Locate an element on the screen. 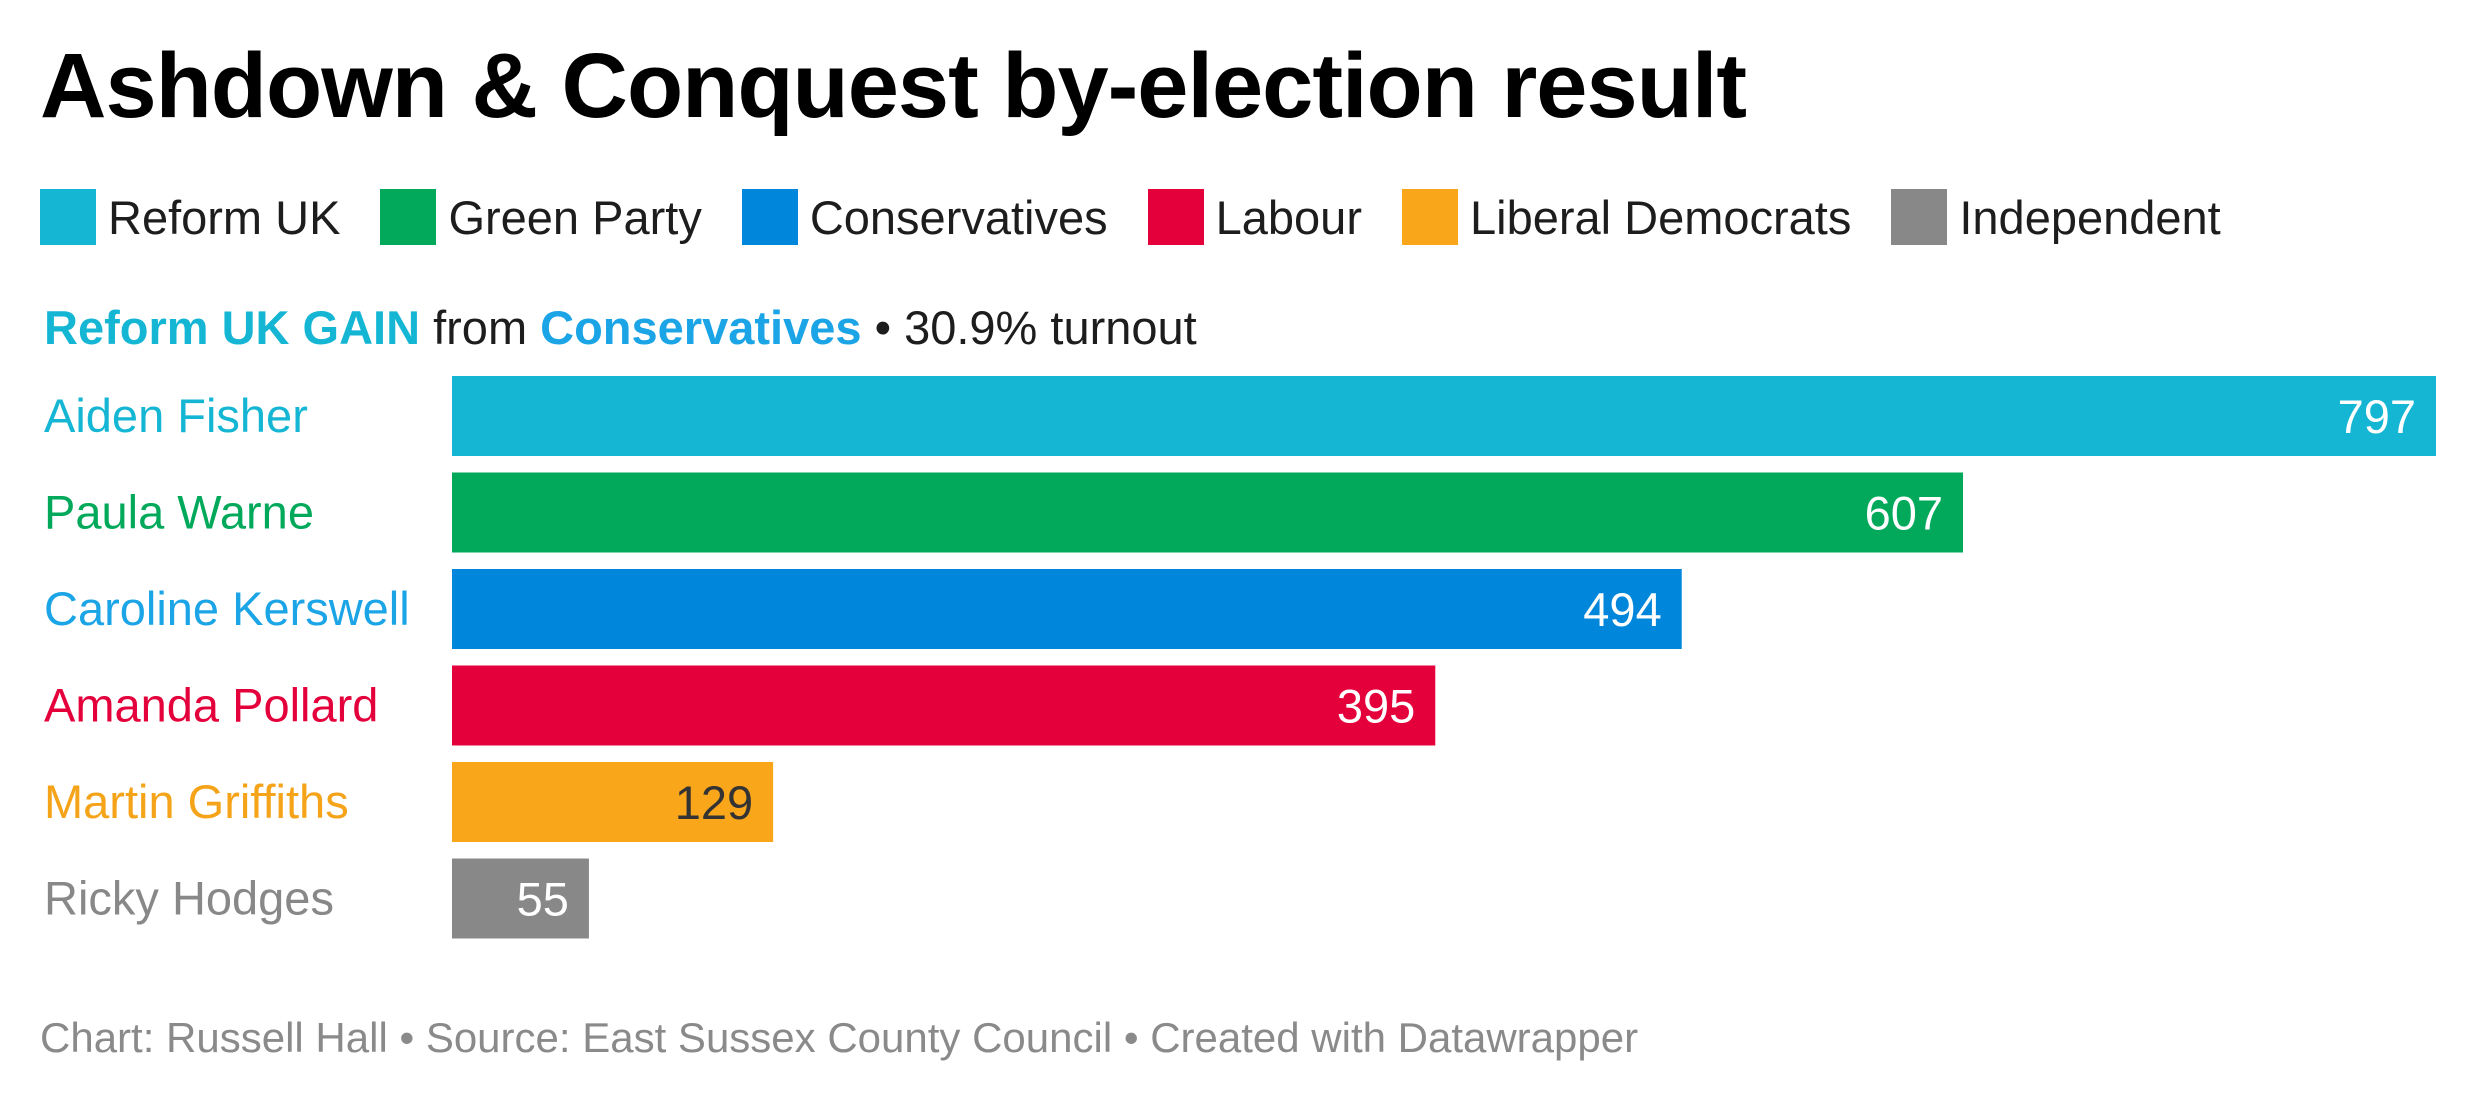 The height and width of the screenshot is (1108, 2480). legend-item: Green Party is located at coordinates (541, 217).